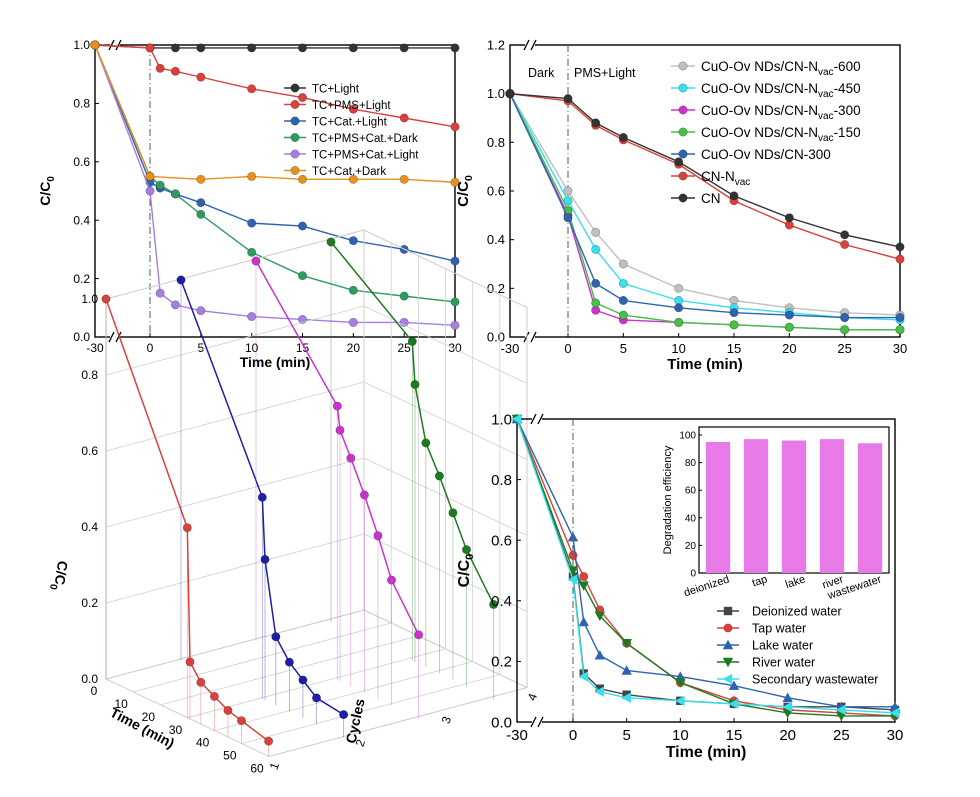 The width and height of the screenshot is (980, 797). What do you see at coordinates (53, 586) in the screenshot?
I see `z-axis-label-subscript: 0` at bounding box center [53, 586].